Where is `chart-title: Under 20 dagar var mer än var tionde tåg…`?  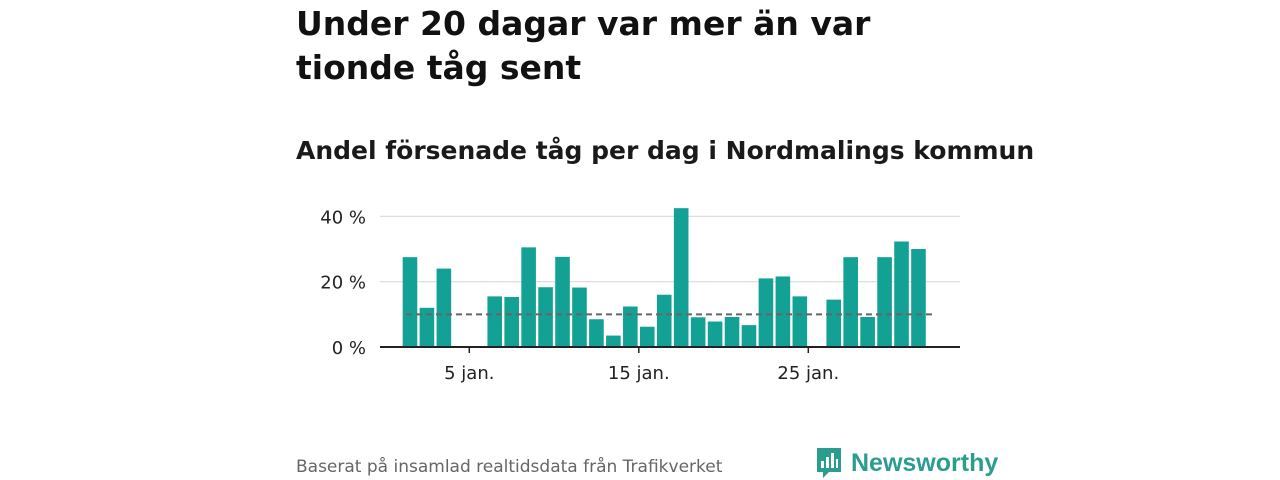 chart-title: Under 20 dagar var mer än var tionde tåg… is located at coordinates (583, 45).